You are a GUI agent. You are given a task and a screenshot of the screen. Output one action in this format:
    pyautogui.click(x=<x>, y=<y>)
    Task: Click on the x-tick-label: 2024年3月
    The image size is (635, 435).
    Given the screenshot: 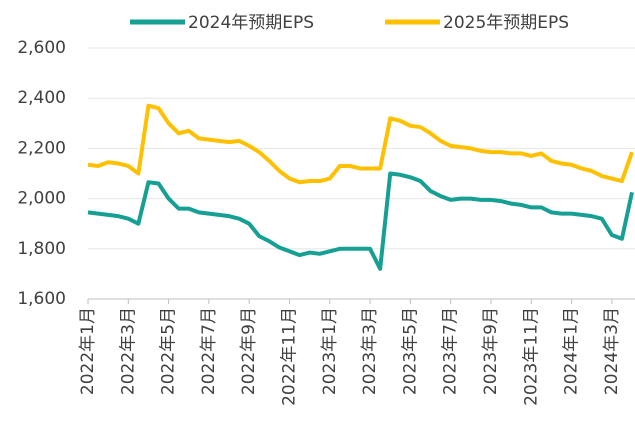 What is the action you would take?
    pyautogui.click(x=612, y=351)
    